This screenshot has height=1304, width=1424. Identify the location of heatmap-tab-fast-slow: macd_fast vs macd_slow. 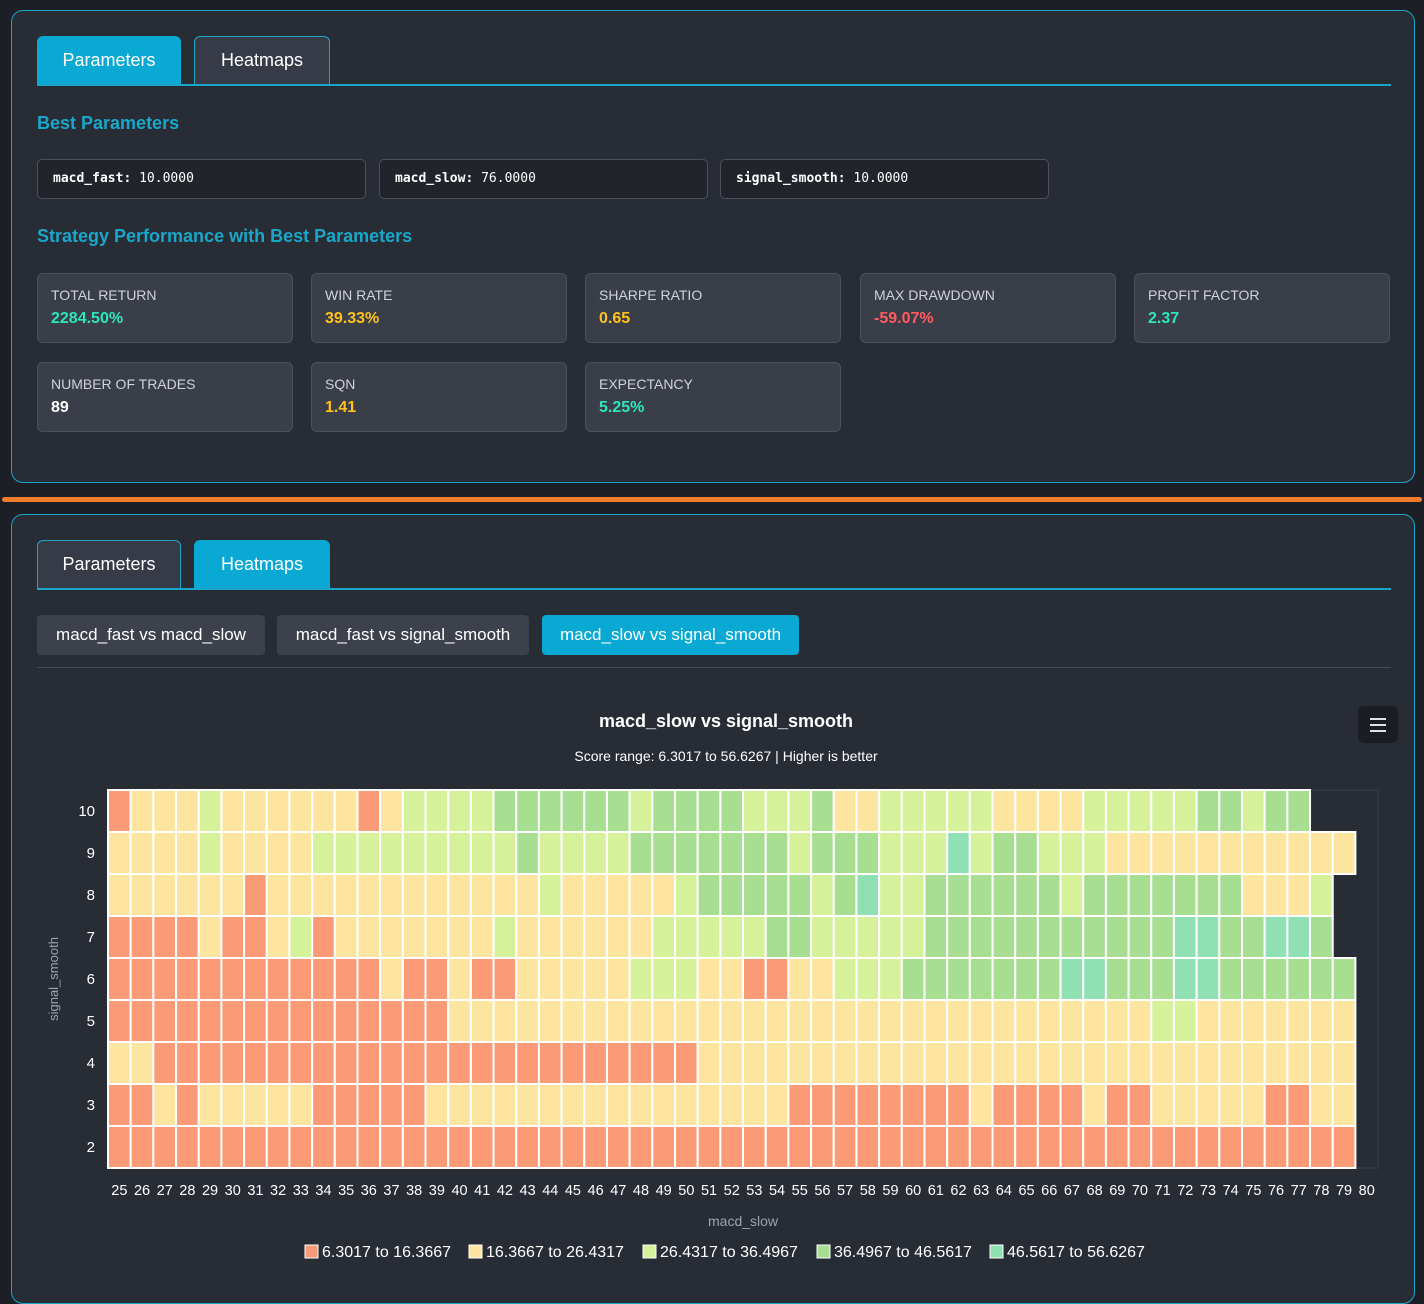
(151, 635).